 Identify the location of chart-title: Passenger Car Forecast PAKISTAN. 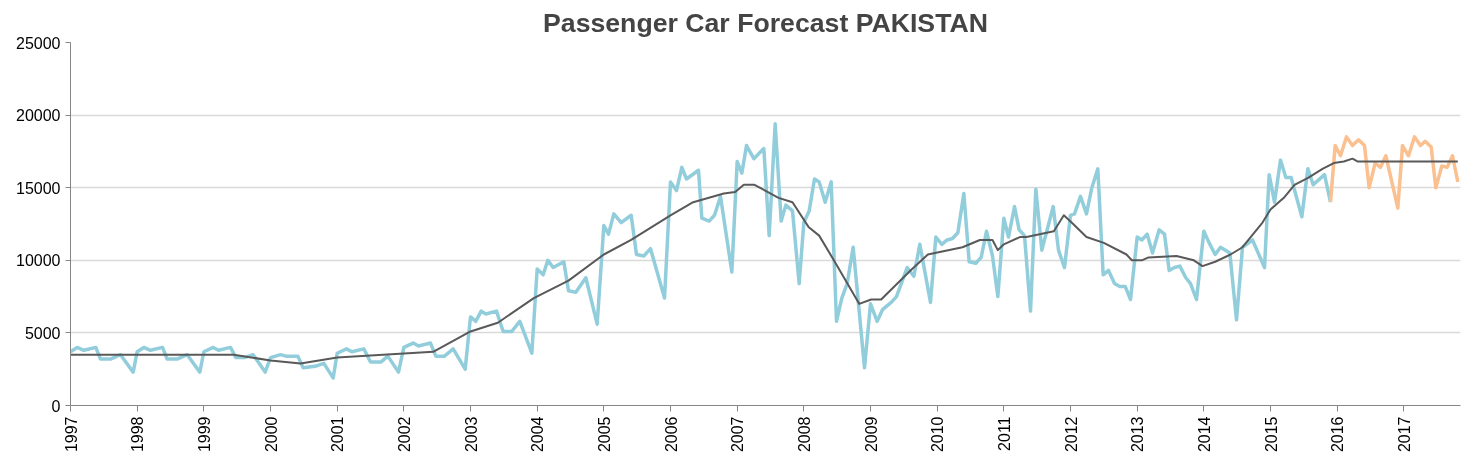
(765, 22).